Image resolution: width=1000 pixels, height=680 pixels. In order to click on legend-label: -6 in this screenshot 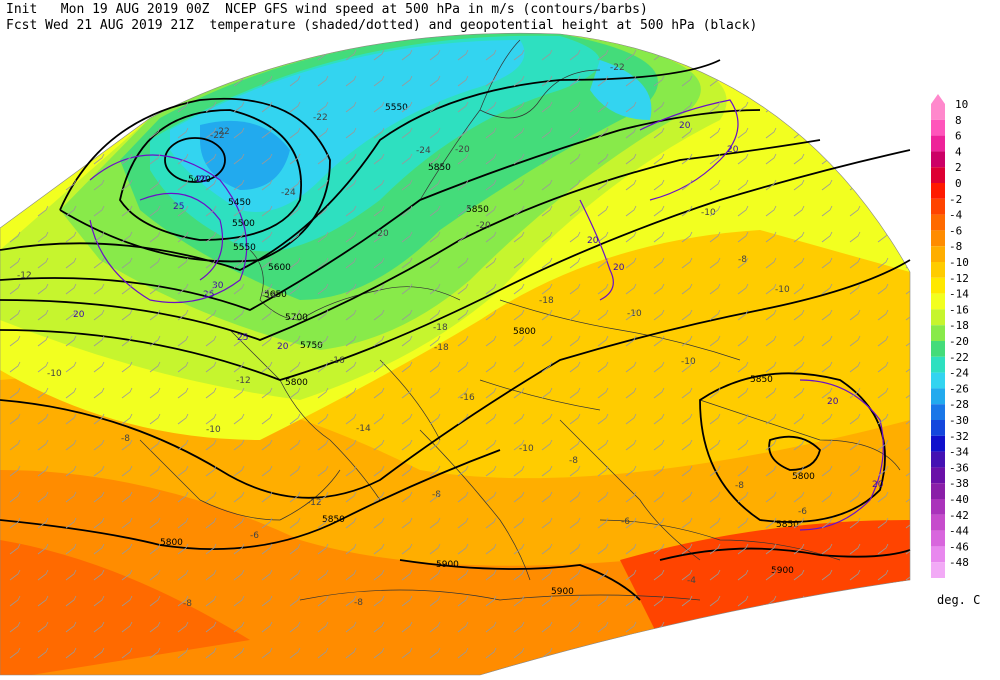, I will do `click(955, 230)`.